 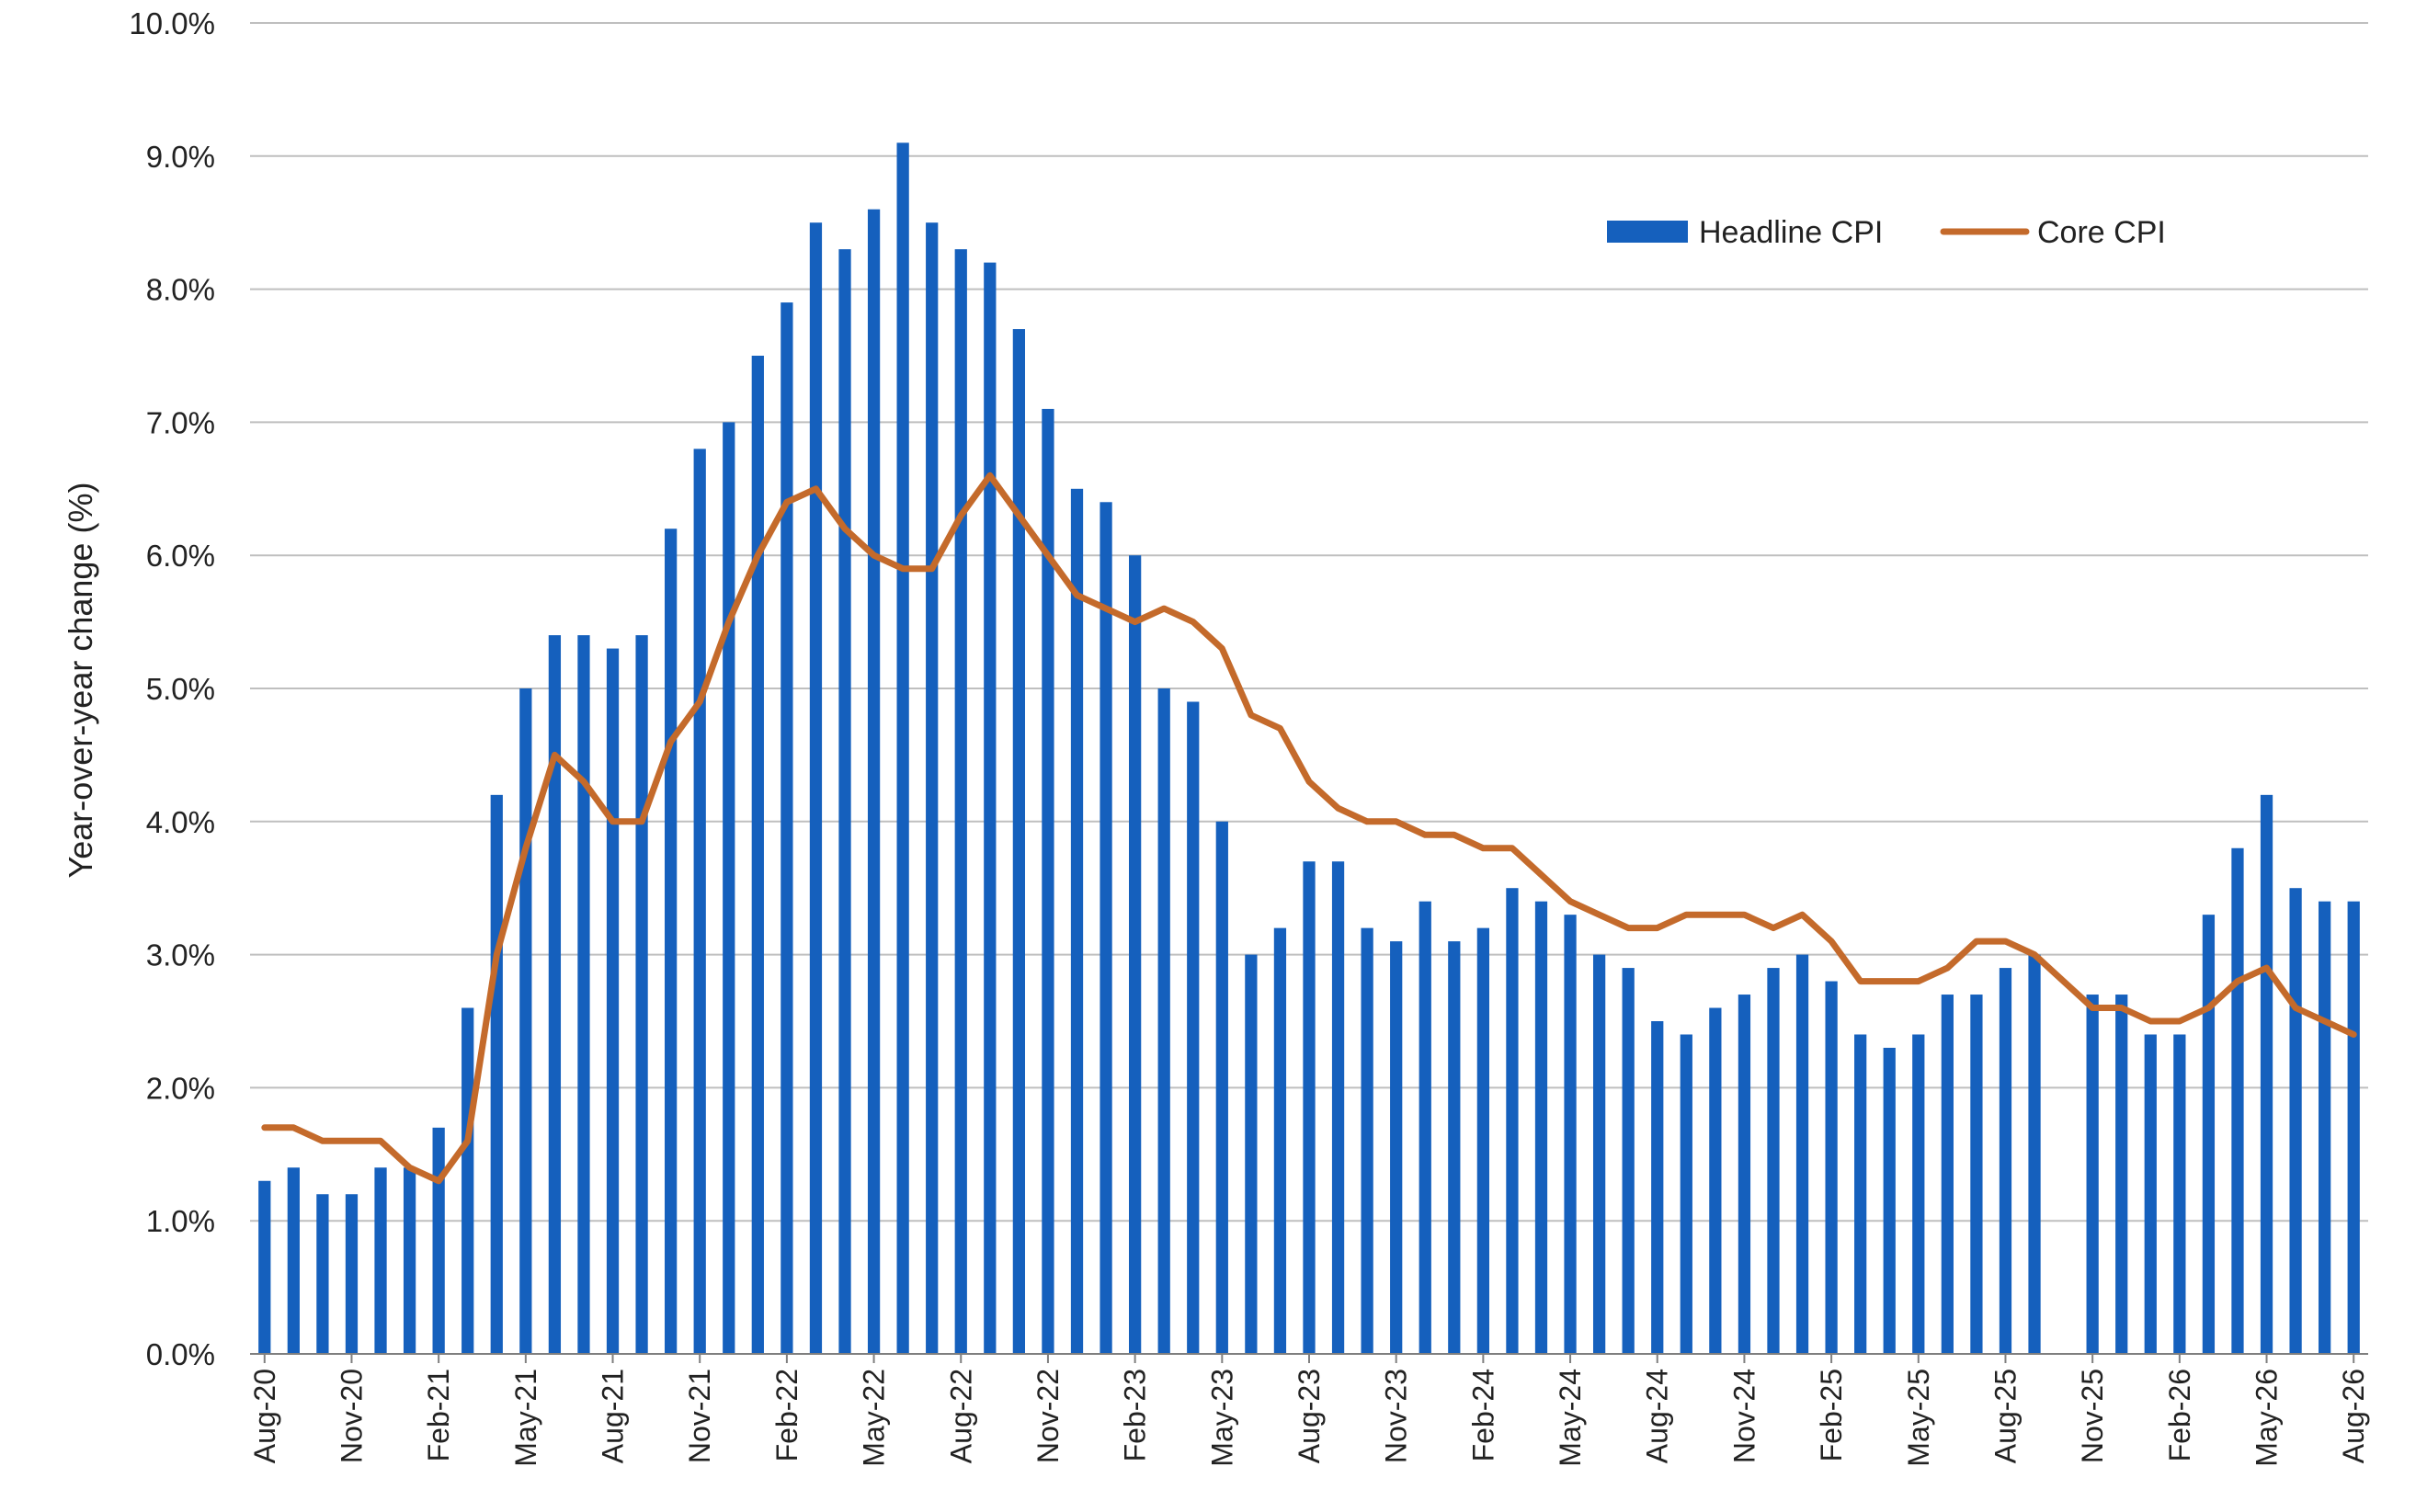 What do you see at coordinates (700, 1416) in the screenshot?
I see `x-tick-label: Nov-21` at bounding box center [700, 1416].